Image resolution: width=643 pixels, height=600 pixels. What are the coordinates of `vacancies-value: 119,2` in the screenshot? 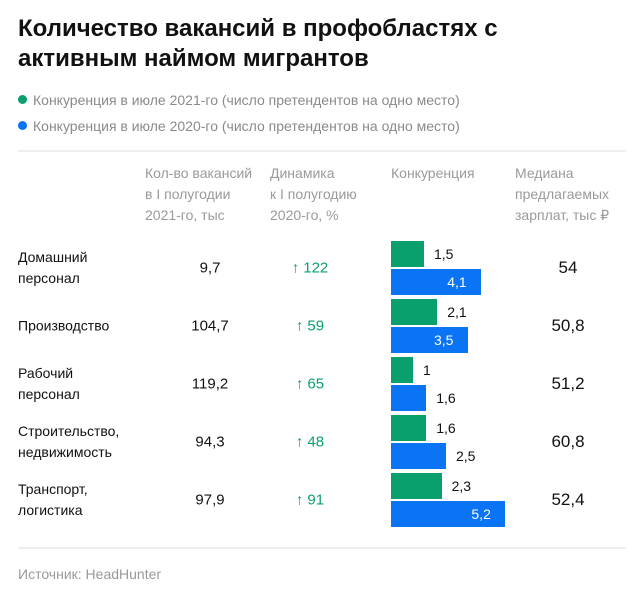 It's located at (210, 384).